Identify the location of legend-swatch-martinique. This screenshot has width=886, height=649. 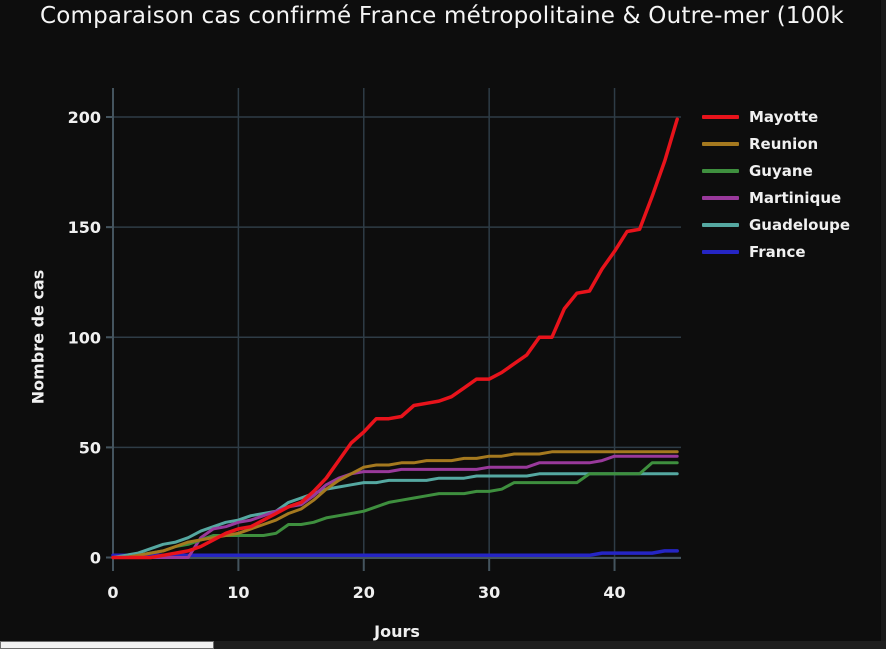
(720, 197).